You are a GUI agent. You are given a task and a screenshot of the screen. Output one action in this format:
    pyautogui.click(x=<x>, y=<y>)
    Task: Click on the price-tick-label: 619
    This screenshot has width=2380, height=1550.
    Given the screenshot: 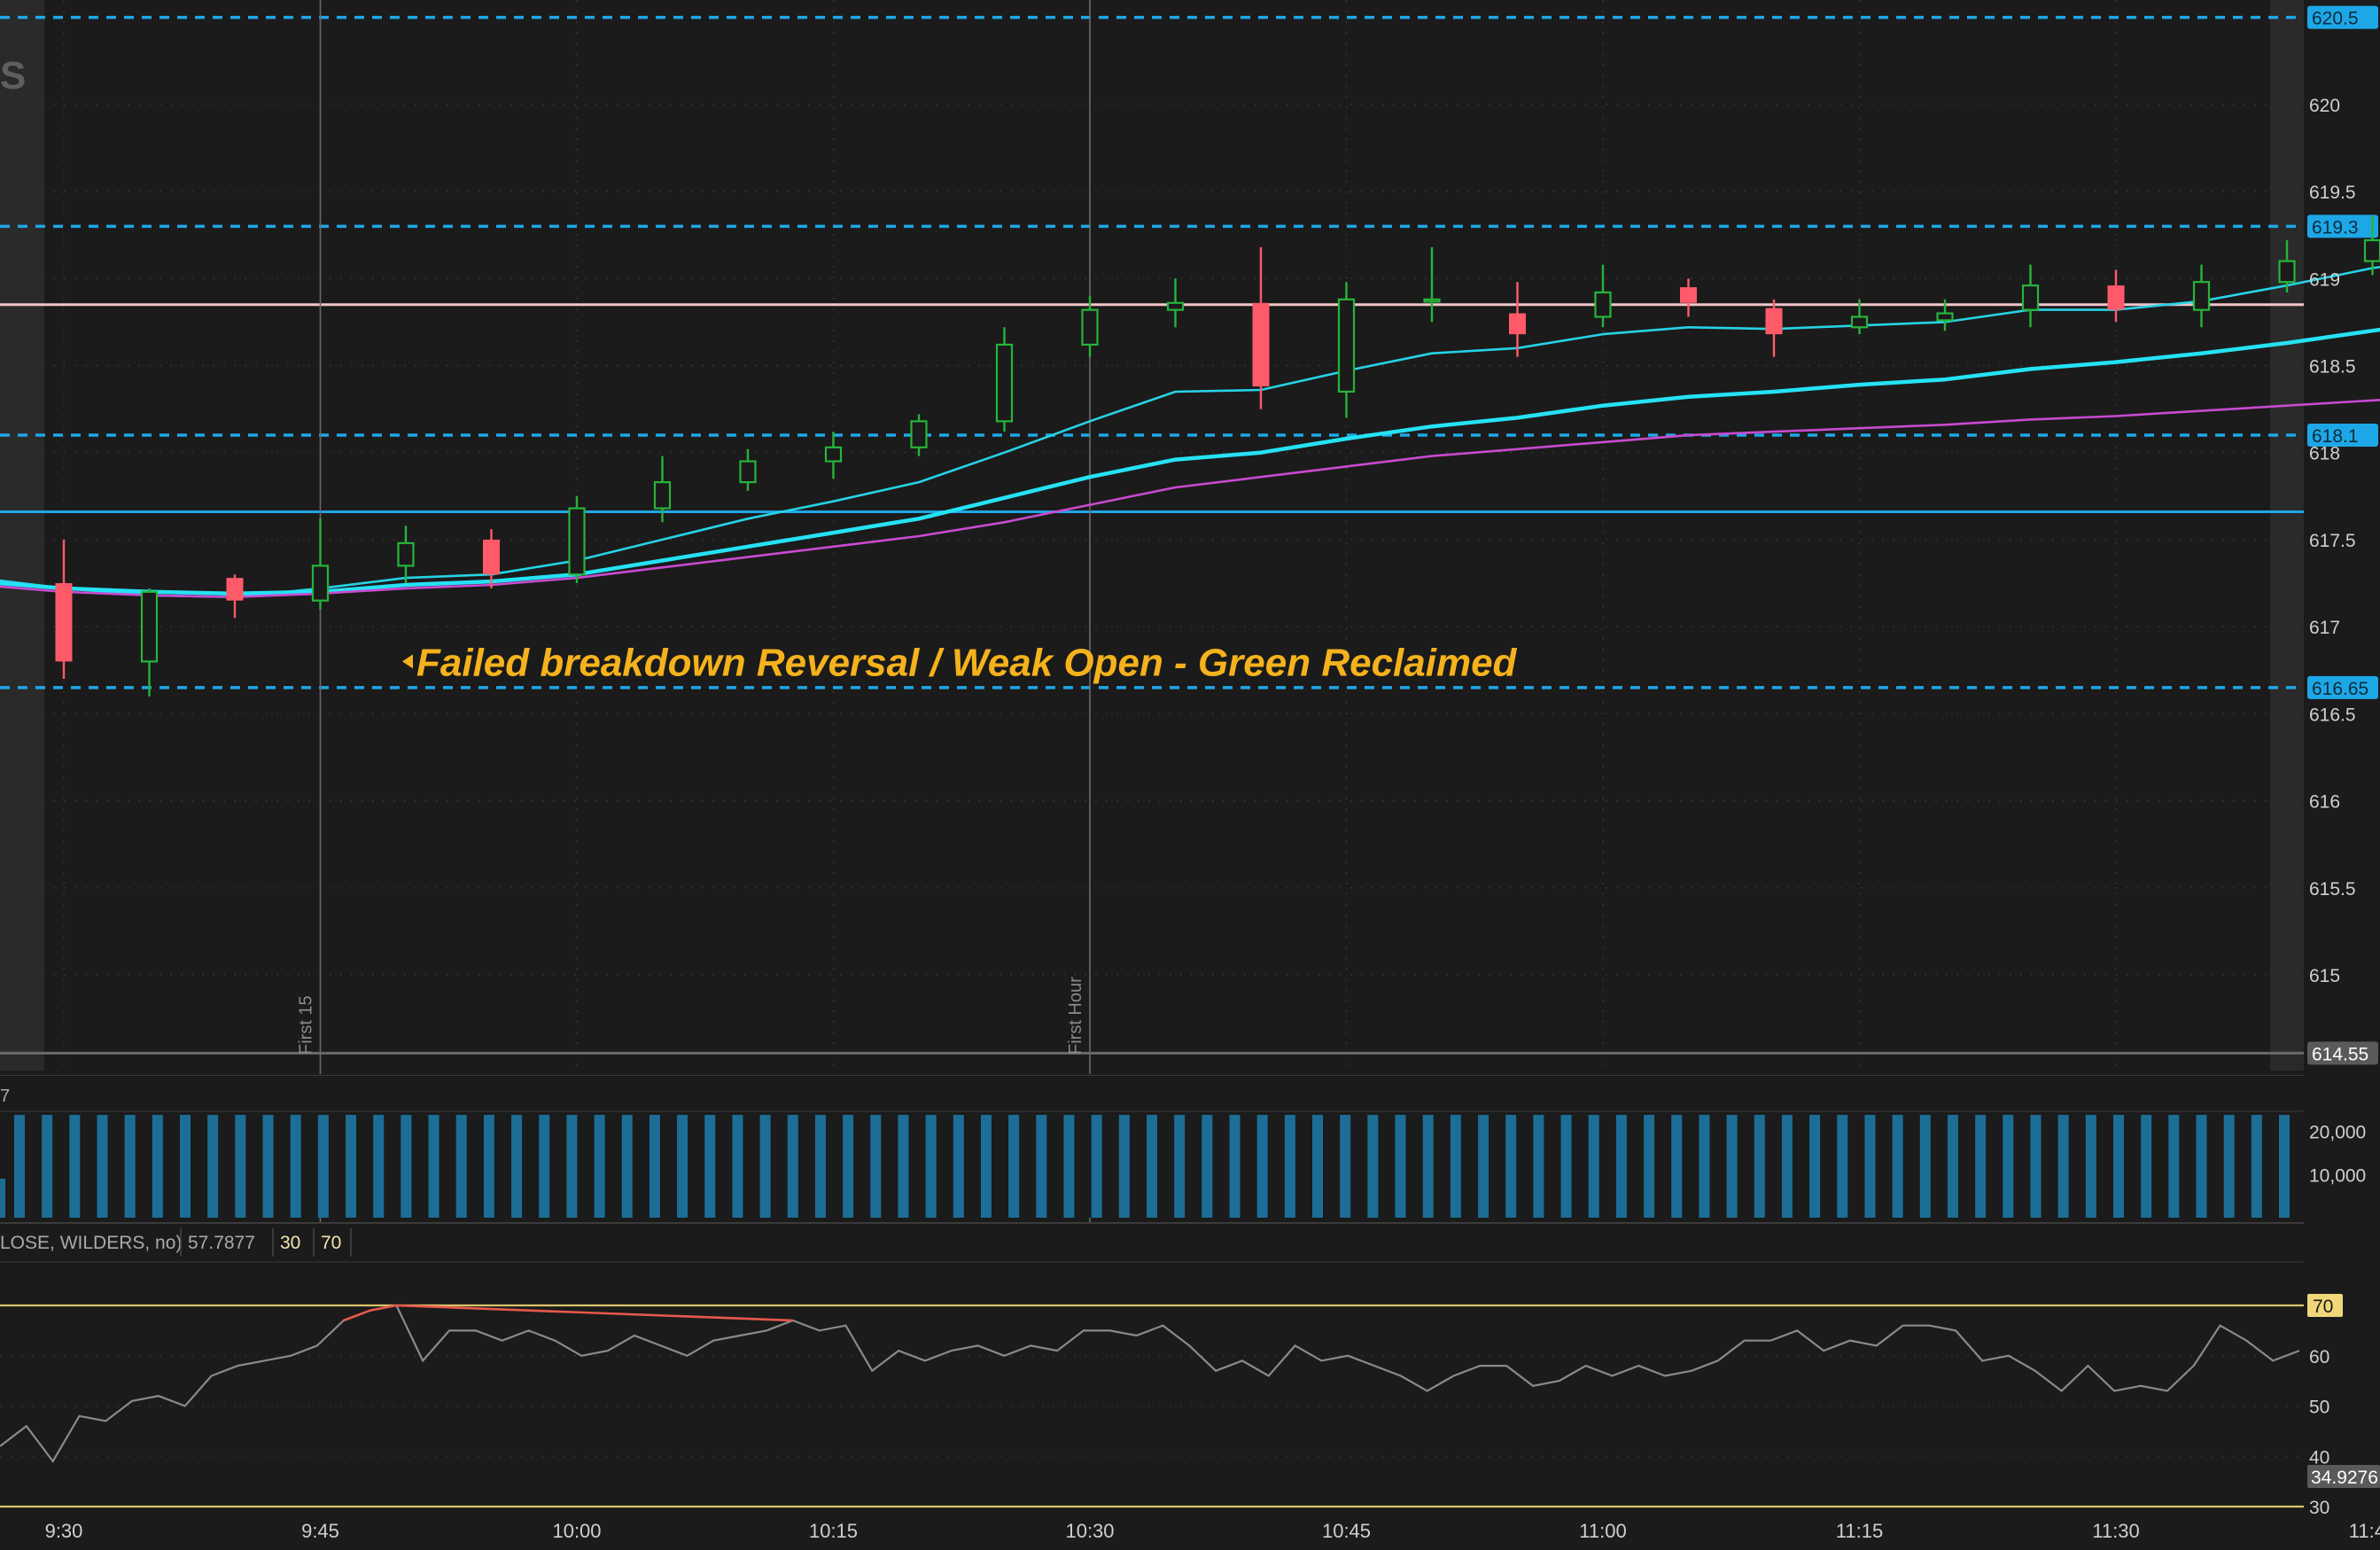 What is the action you would take?
    pyautogui.click(x=2324, y=279)
    